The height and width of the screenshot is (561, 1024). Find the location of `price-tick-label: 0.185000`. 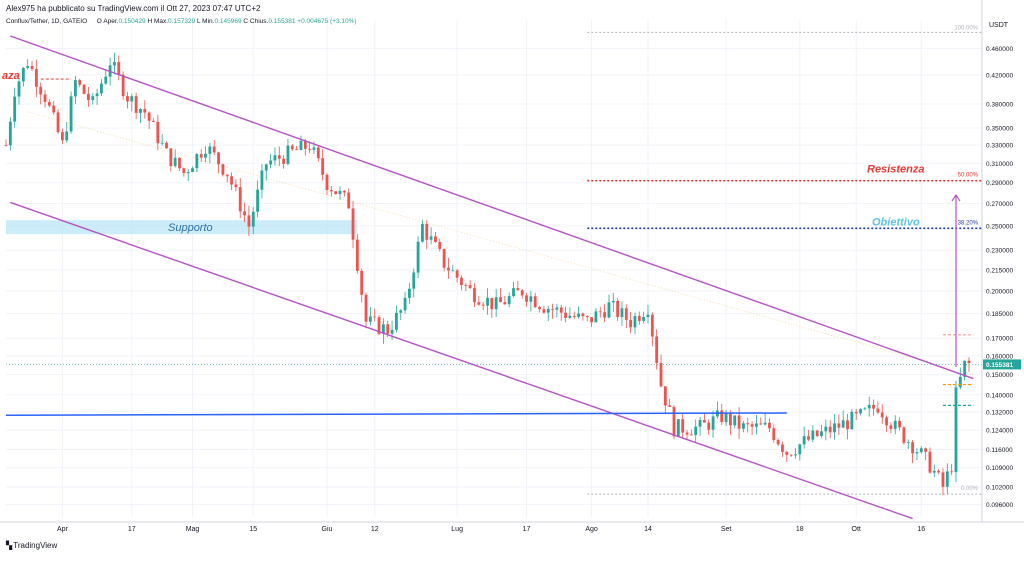

price-tick-label: 0.185000 is located at coordinates (999, 314).